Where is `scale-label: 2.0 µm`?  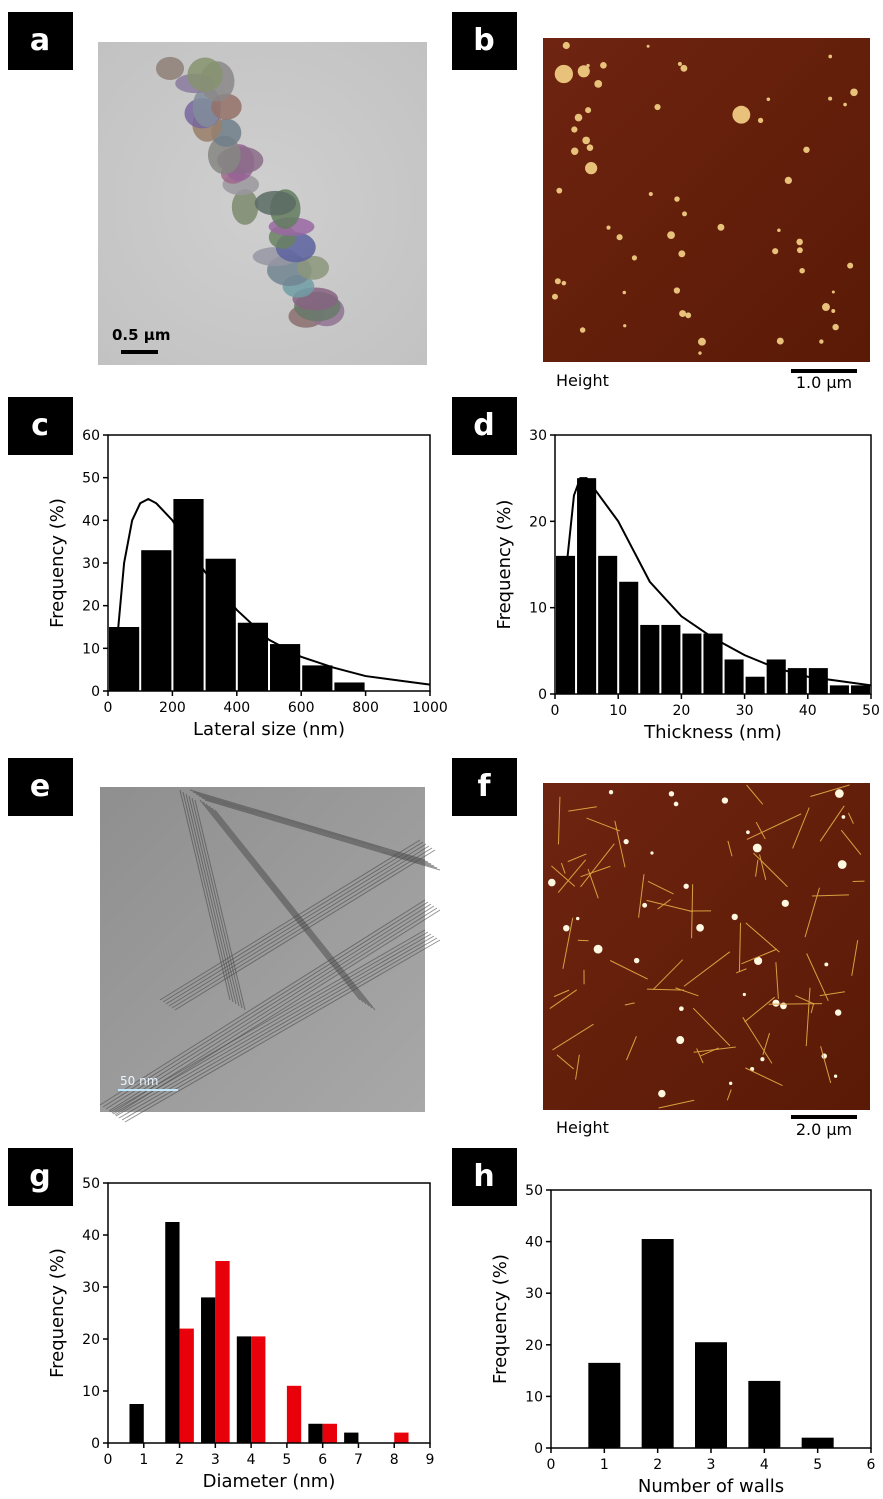
scale-label: 2.0 µm is located at coordinates (824, 1129).